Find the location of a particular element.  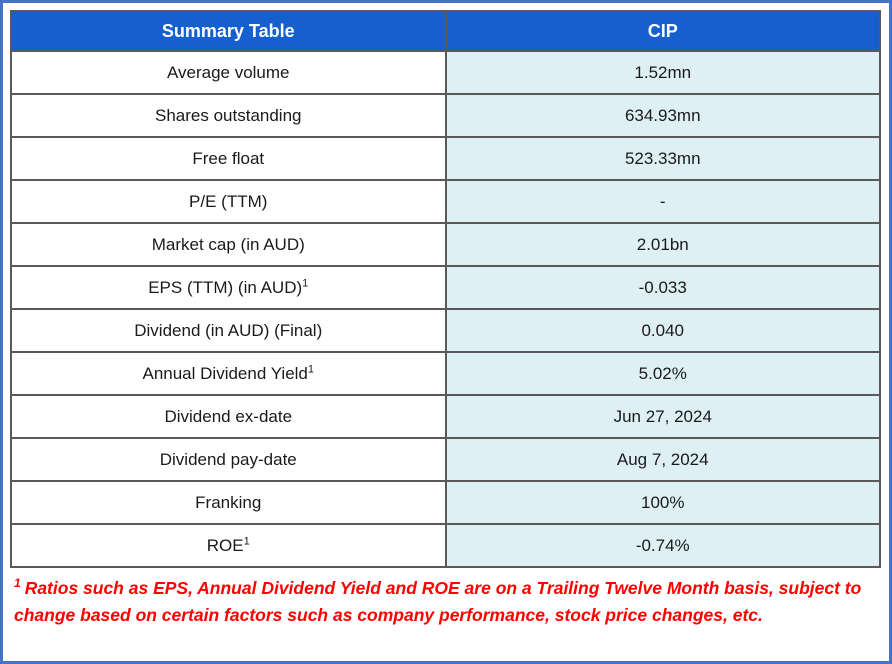

row-label-cell: ROE1 is located at coordinates (228, 545).